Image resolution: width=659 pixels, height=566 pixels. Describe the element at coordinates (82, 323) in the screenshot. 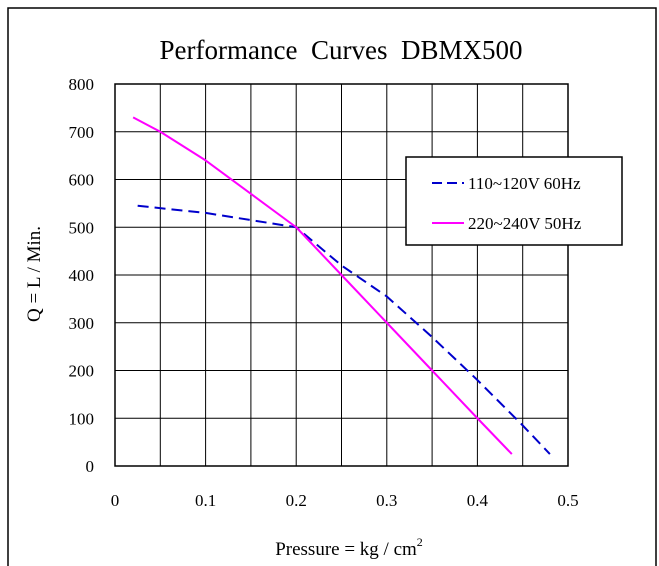

I see `y-tick-label: 300` at that location.